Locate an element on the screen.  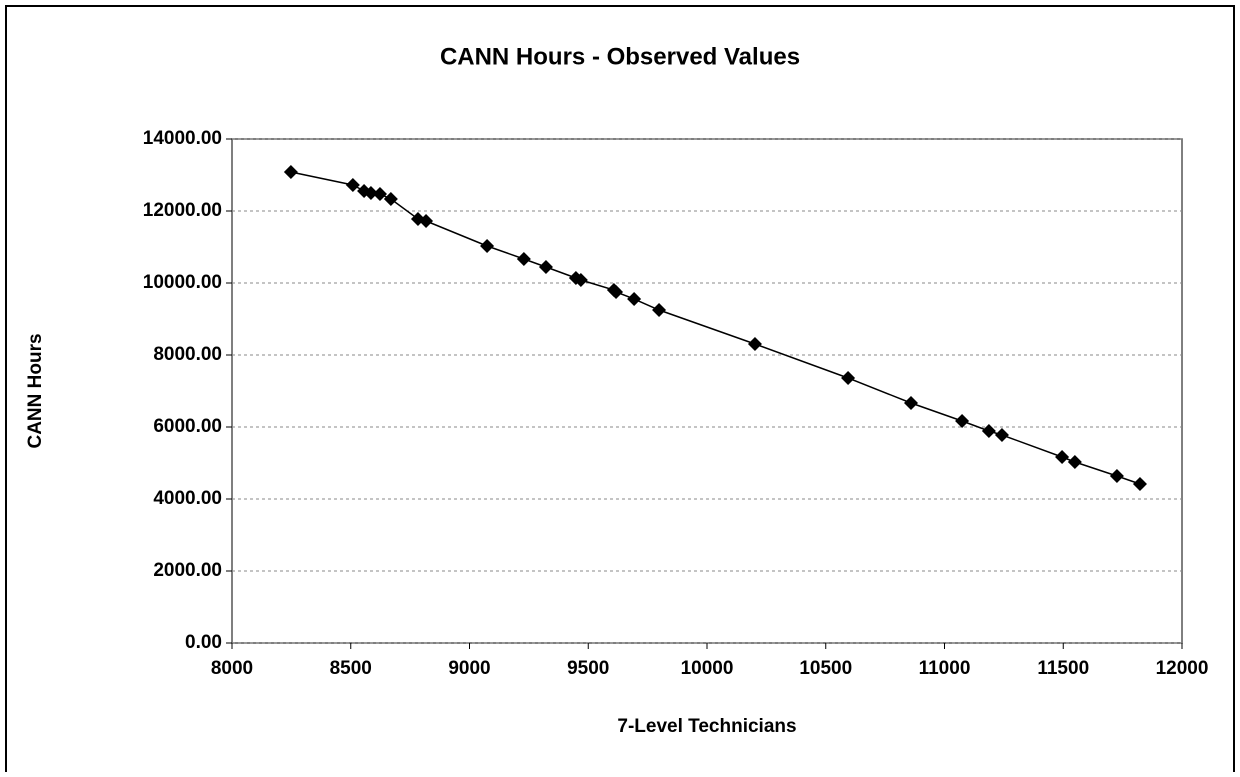
y-tick-label: 6000.00 is located at coordinates (187, 426).